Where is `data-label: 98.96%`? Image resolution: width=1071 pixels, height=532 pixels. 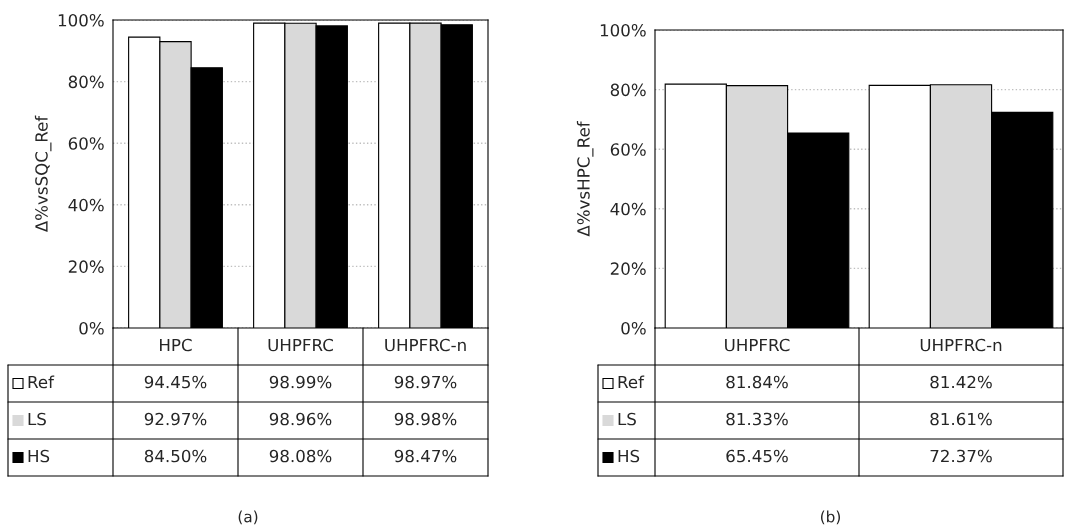 data-label: 98.96% is located at coordinates (300, 419).